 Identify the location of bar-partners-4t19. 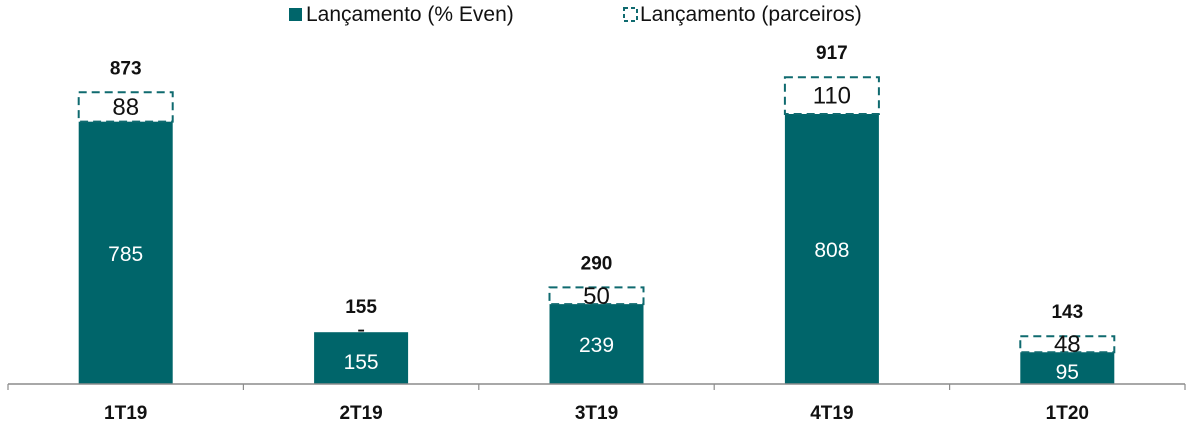
(831, 96).